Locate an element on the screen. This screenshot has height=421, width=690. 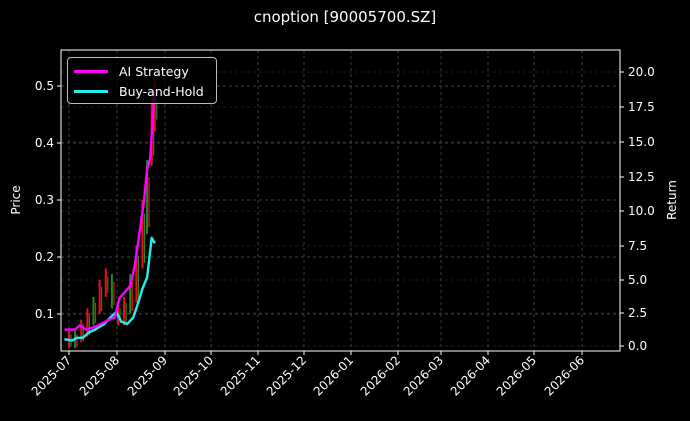
x-tick-label: 2026-04 is located at coordinates (470, 375).